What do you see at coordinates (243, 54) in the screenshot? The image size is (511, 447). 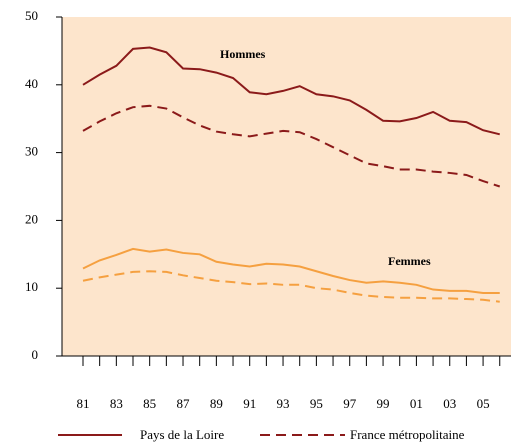 I see `annotation: Hommes` at bounding box center [243, 54].